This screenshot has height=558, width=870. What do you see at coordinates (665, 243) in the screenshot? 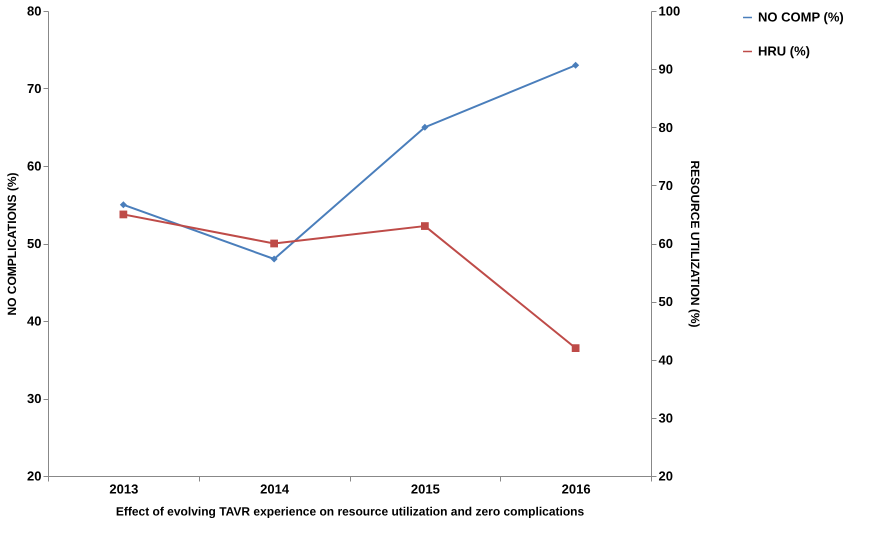
I see `y2-tick-label: 60` at bounding box center [665, 243].